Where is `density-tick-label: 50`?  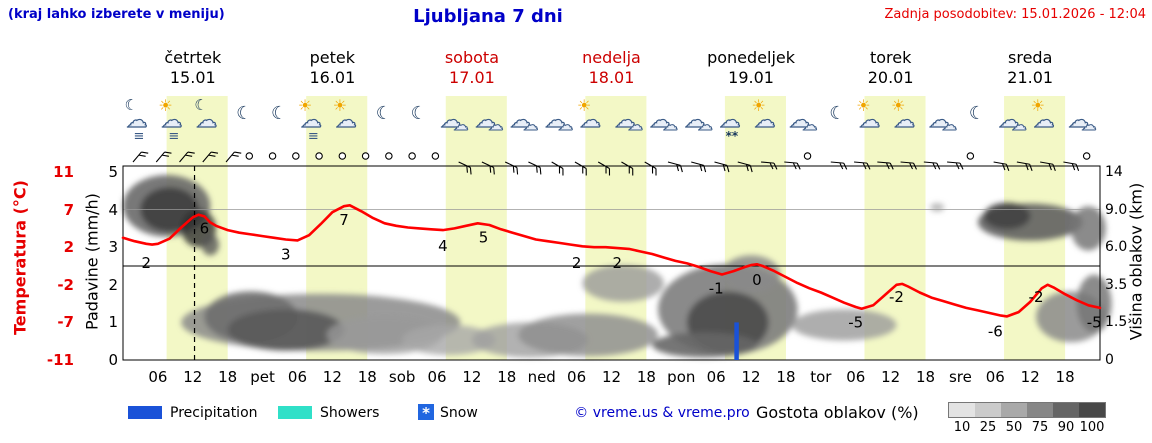
density-tick-label: 50 is located at coordinates (1014, 427).